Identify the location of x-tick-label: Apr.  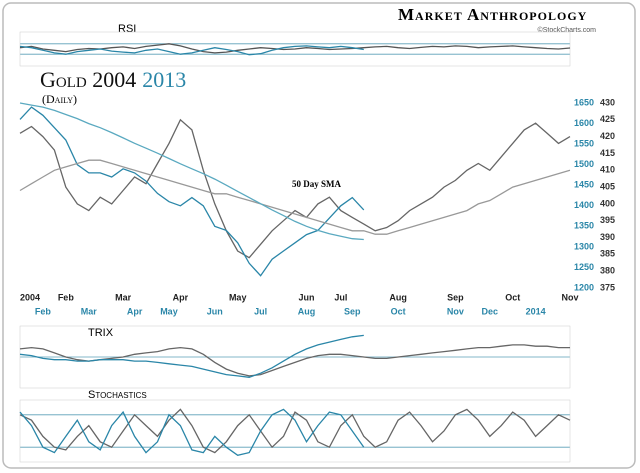
(181, 297).